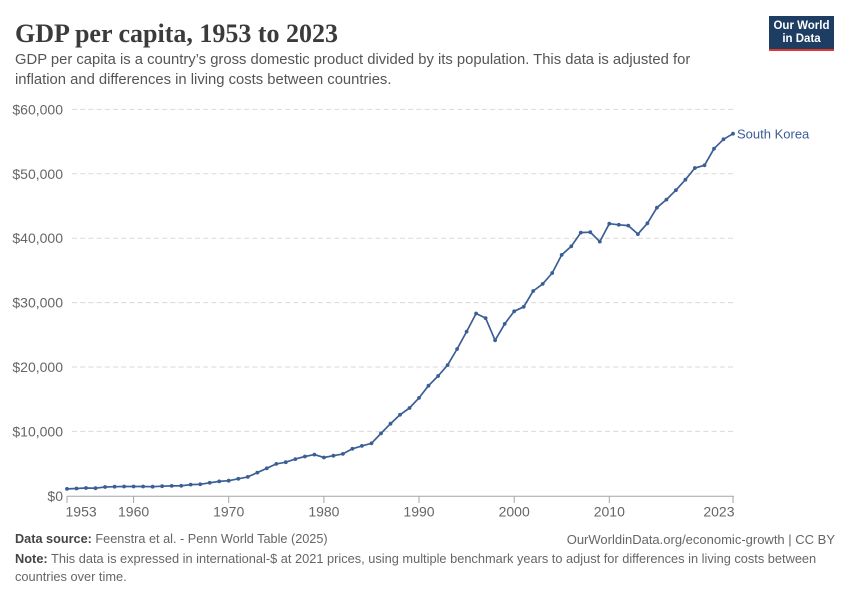  Describe the element at coordinates (418, 512) in the screenshot. I see `svg-text: 1990` at that location.